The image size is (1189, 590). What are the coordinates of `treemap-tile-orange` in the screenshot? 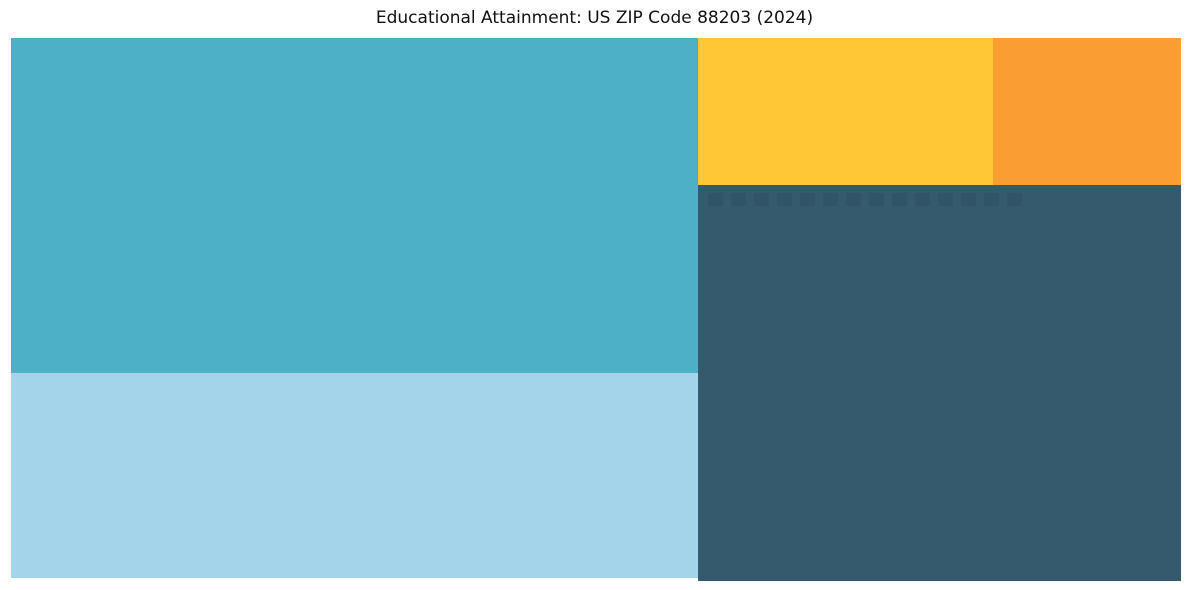 It's located at (1087, 111).